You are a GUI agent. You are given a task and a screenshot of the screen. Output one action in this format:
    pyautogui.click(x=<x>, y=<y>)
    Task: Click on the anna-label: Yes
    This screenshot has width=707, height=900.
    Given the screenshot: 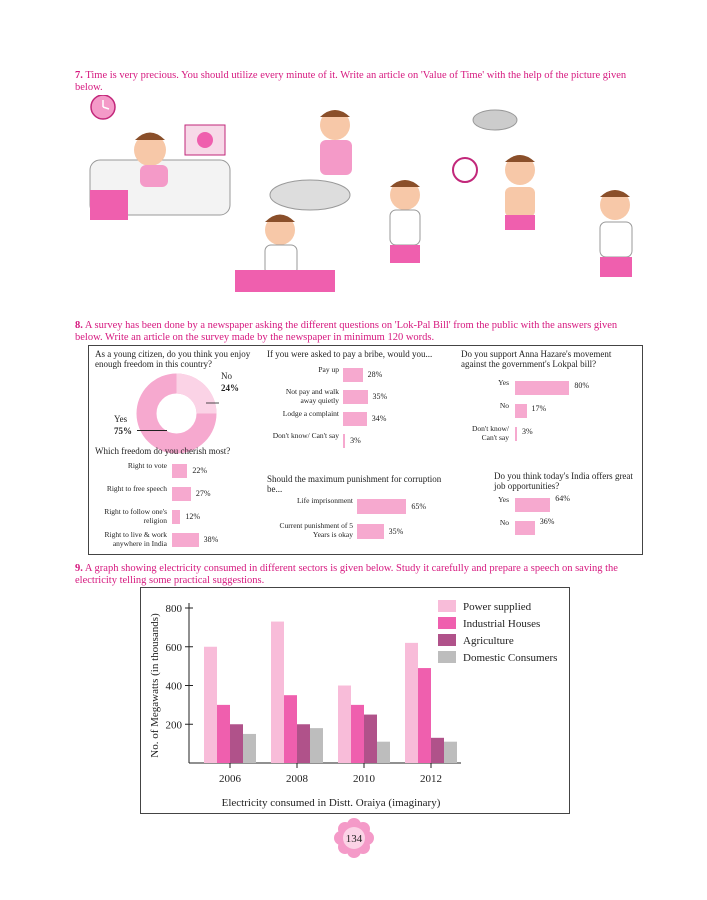 What is the action you would take?
    pyautogui.click(x=503, y=382)
    